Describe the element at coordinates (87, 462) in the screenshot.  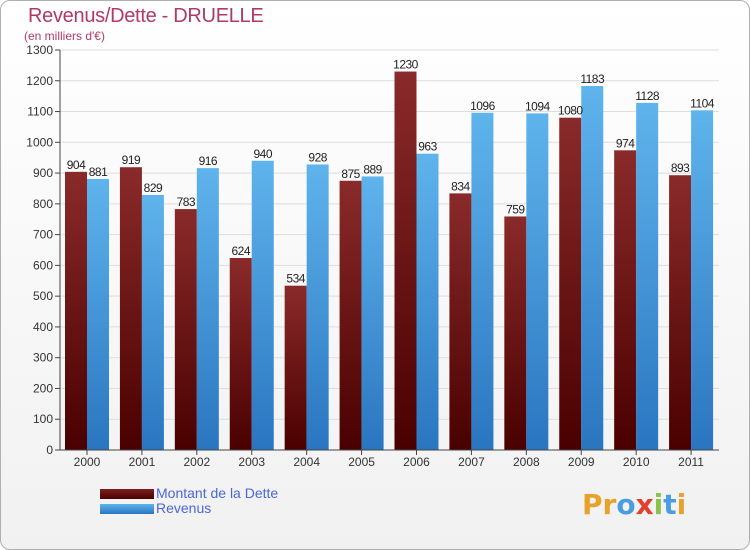
I see `x-tick-label: 2000` at that location.